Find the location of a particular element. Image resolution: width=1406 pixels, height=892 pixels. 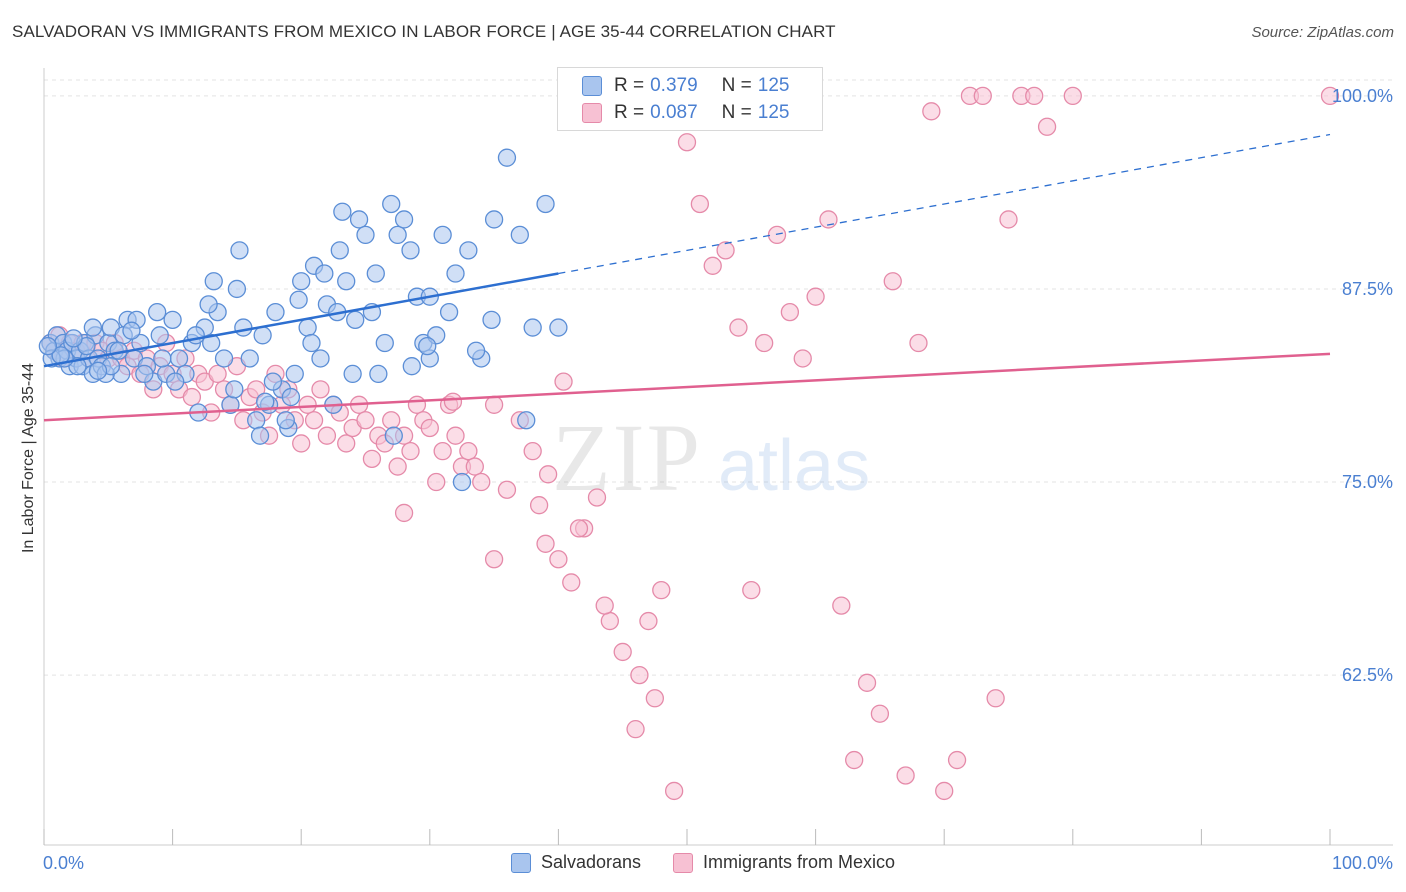

watermark: ZIP atlas is located at coordinates (711, 457).